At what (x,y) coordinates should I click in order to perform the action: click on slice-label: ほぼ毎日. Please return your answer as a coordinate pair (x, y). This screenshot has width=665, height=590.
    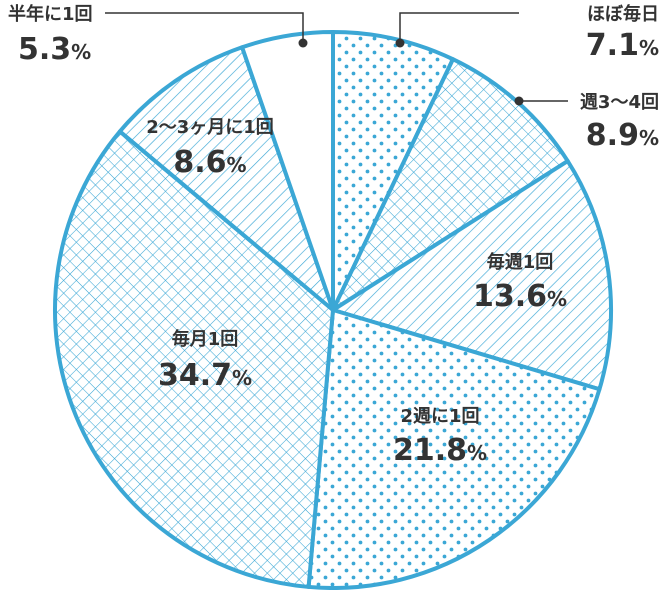
    Looking at the image, I should click on (623, 14).